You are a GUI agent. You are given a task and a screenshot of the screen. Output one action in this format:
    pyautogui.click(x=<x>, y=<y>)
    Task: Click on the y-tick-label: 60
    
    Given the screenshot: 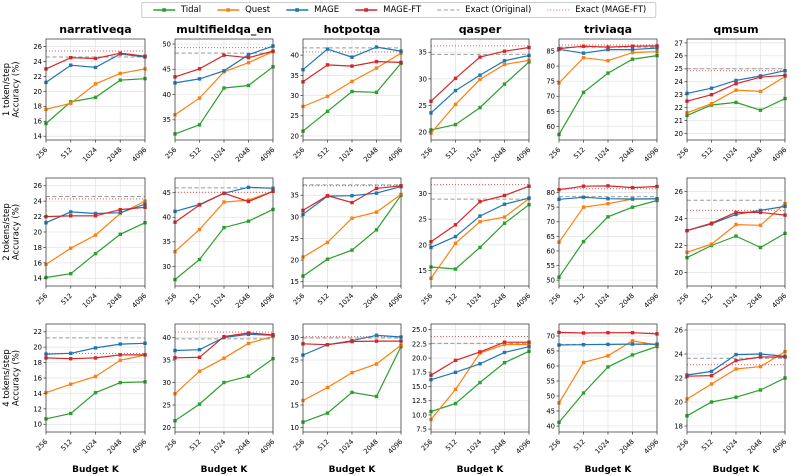 What is the action you would take?
    pyautogui.click(x=550, y=366)
    